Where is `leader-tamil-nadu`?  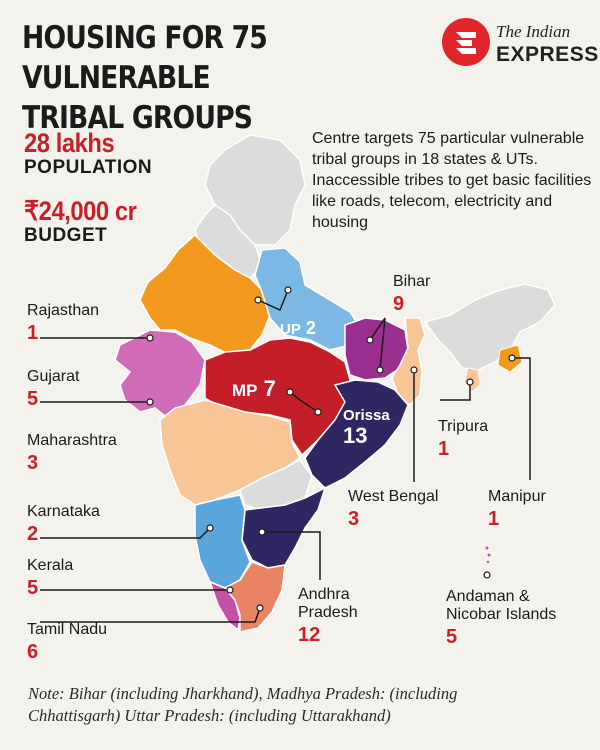 leader-tamil-nadu is located at coordinates (150, 615).